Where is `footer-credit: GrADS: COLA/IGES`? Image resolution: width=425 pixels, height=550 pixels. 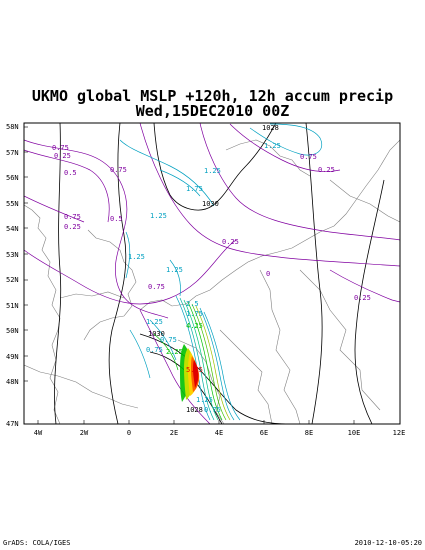
footer-credit: GrADS: COLA/IGES is located at coordinates (37, 543).